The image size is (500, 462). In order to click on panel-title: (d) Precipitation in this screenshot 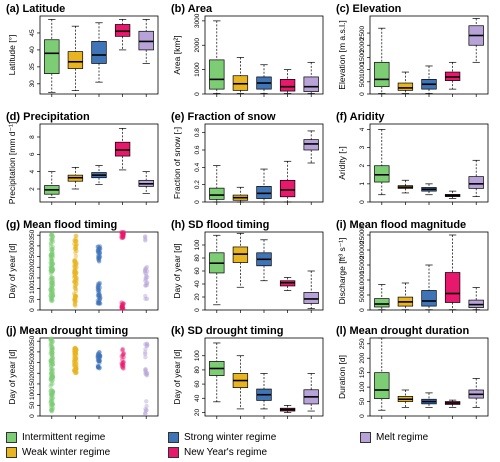, I will do `click(48, 117)`.